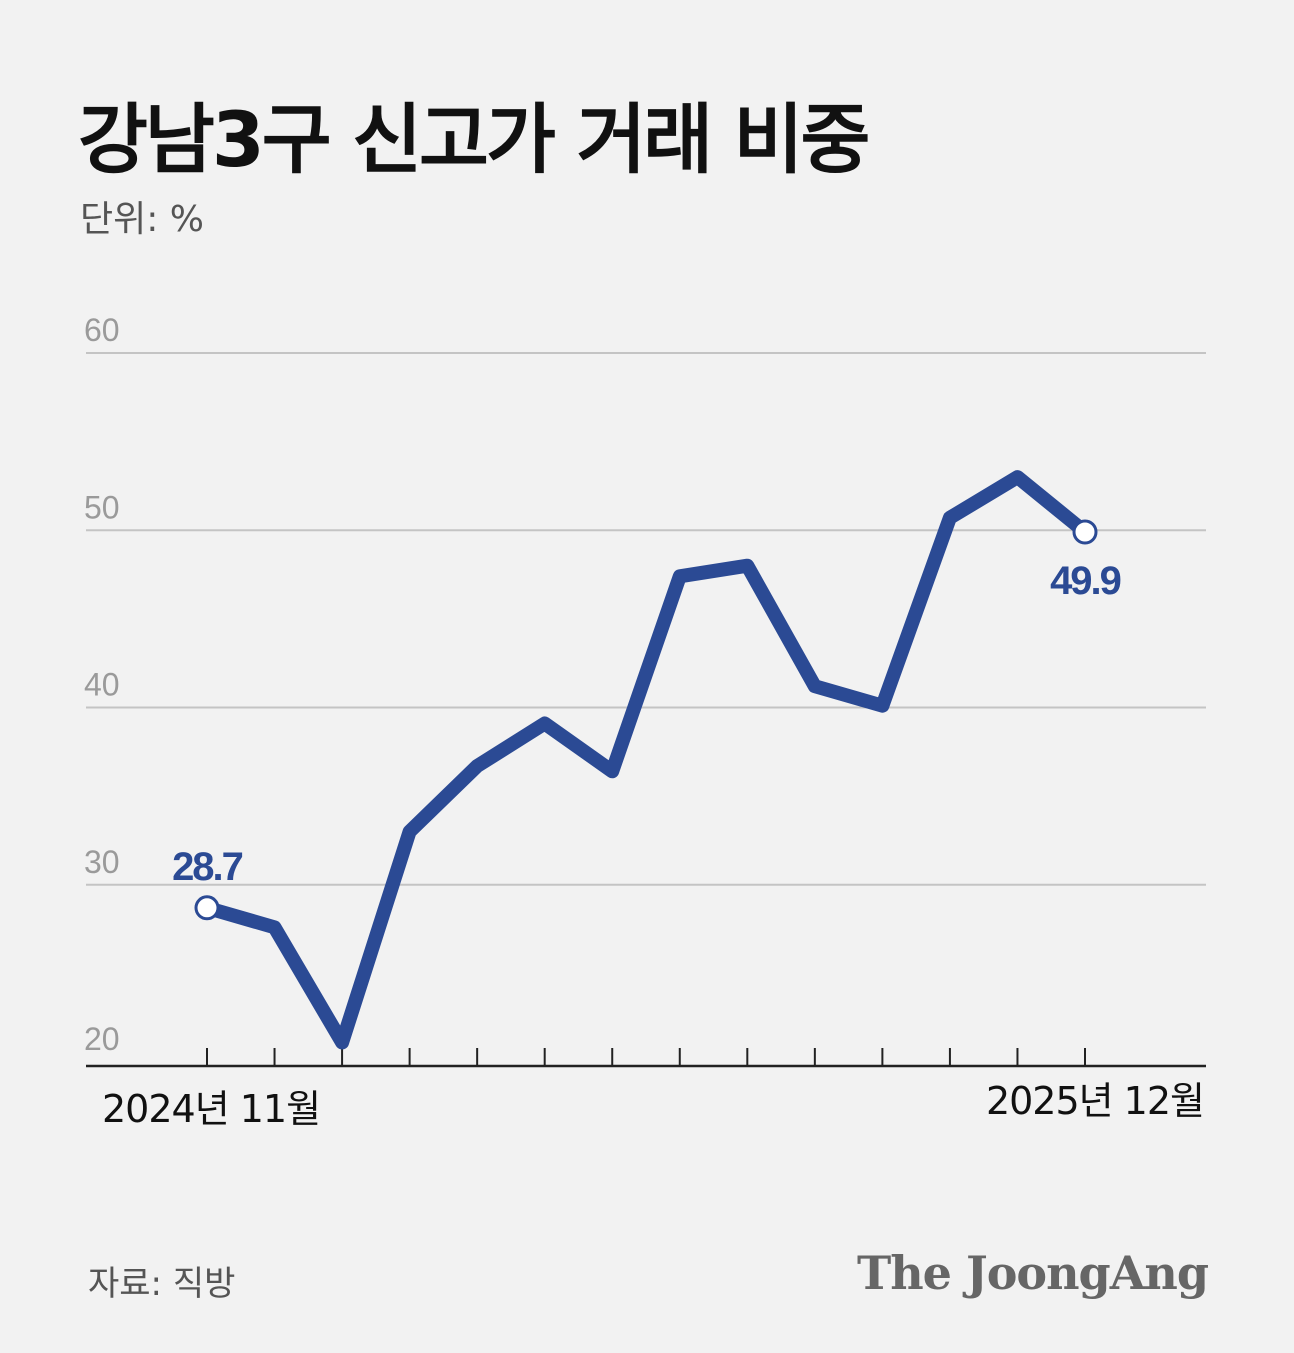 The image size is (1294, 1353). Describe the element at coordinates (142, 219) in the screenshot. I see `unit-label: 단위: %` at that location.